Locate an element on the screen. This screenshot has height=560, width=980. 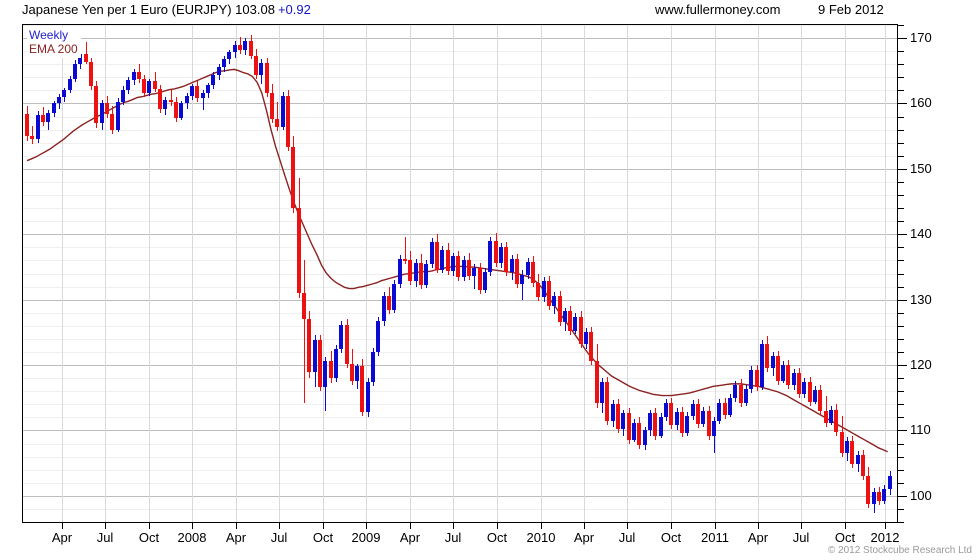
site-url: www.fullermoney.com is located at coordinates (718, 9).